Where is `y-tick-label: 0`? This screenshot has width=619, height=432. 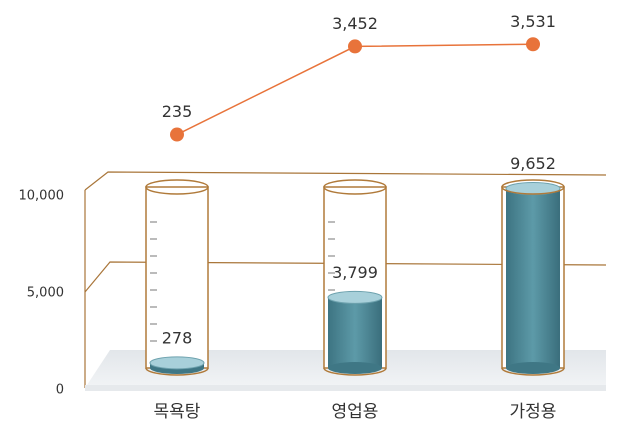
y-tick-label: 0 is located at coordinates (60, 390).